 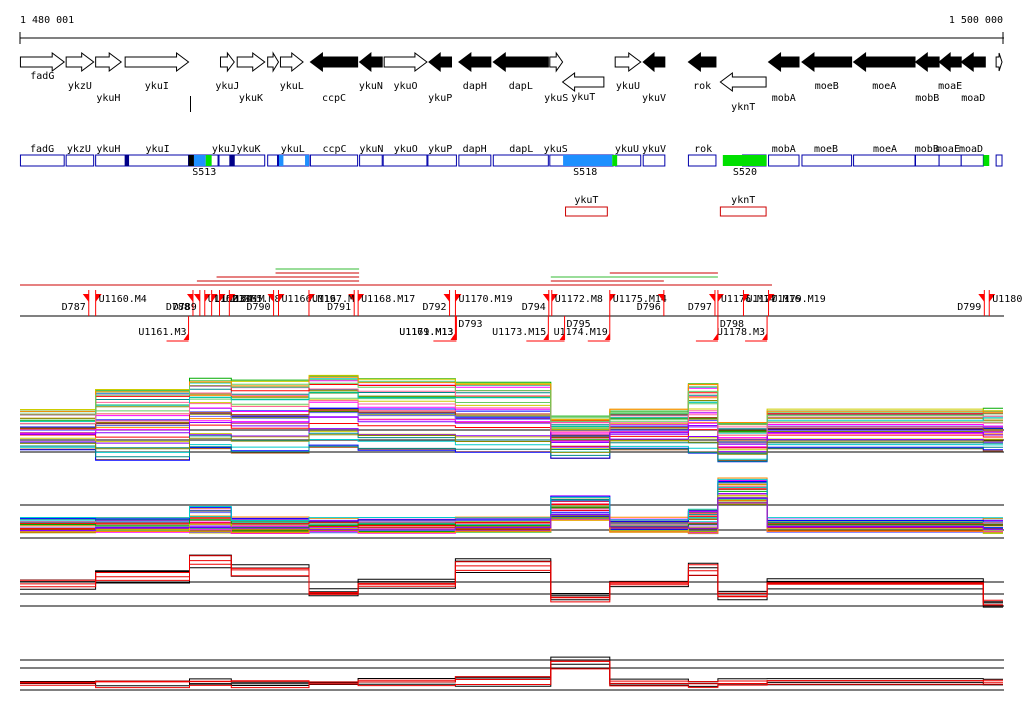 I want to click on breakpoint-label: U1165.M8, so click(x=256, y=299).